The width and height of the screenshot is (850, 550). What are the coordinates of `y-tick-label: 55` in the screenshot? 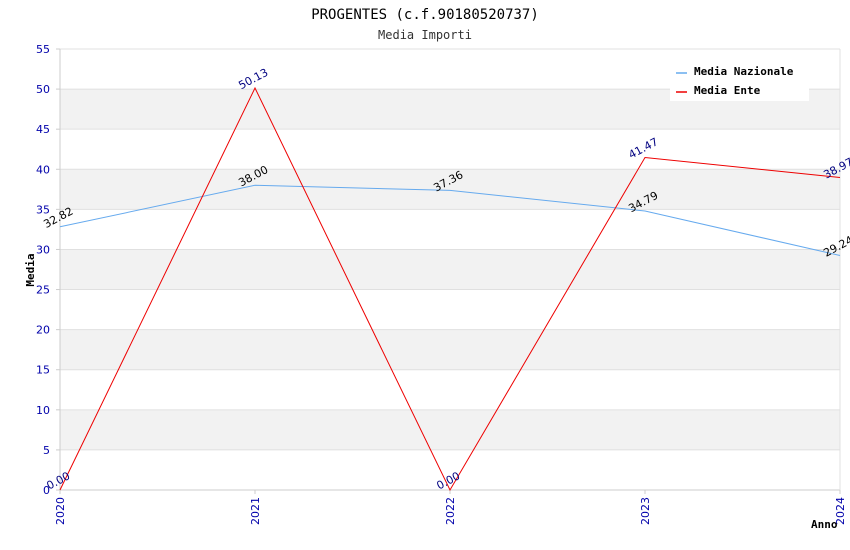 It's located at (43, 49).